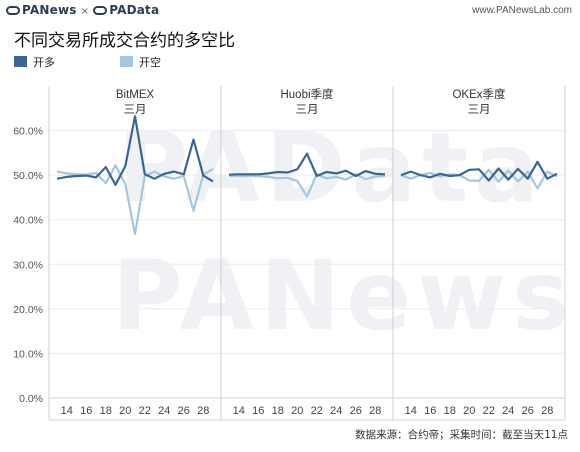  What do you see at coordinates (124, 41) in the screenshot?
I see `chart-title: 不同交易所成交合约的多空比` at bounding box center [124, 41].